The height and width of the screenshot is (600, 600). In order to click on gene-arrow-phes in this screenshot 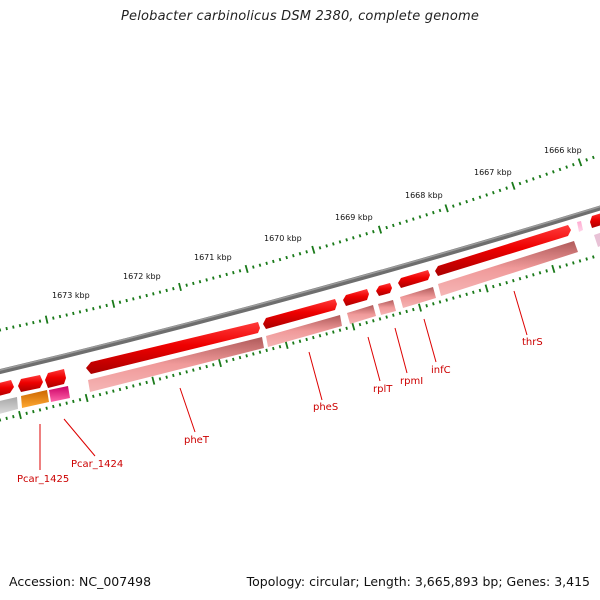, I will do `click(300, 314)`.